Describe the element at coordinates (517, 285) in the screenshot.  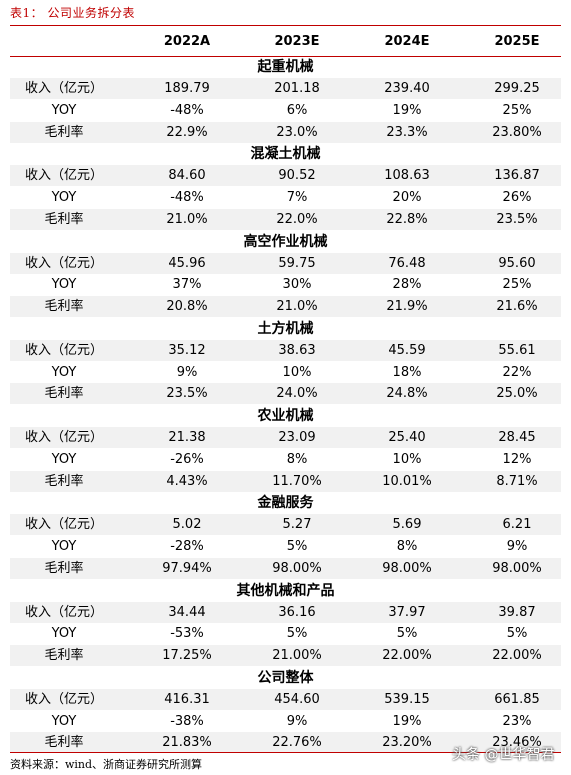
I see `table-cell: 25%` at that location.